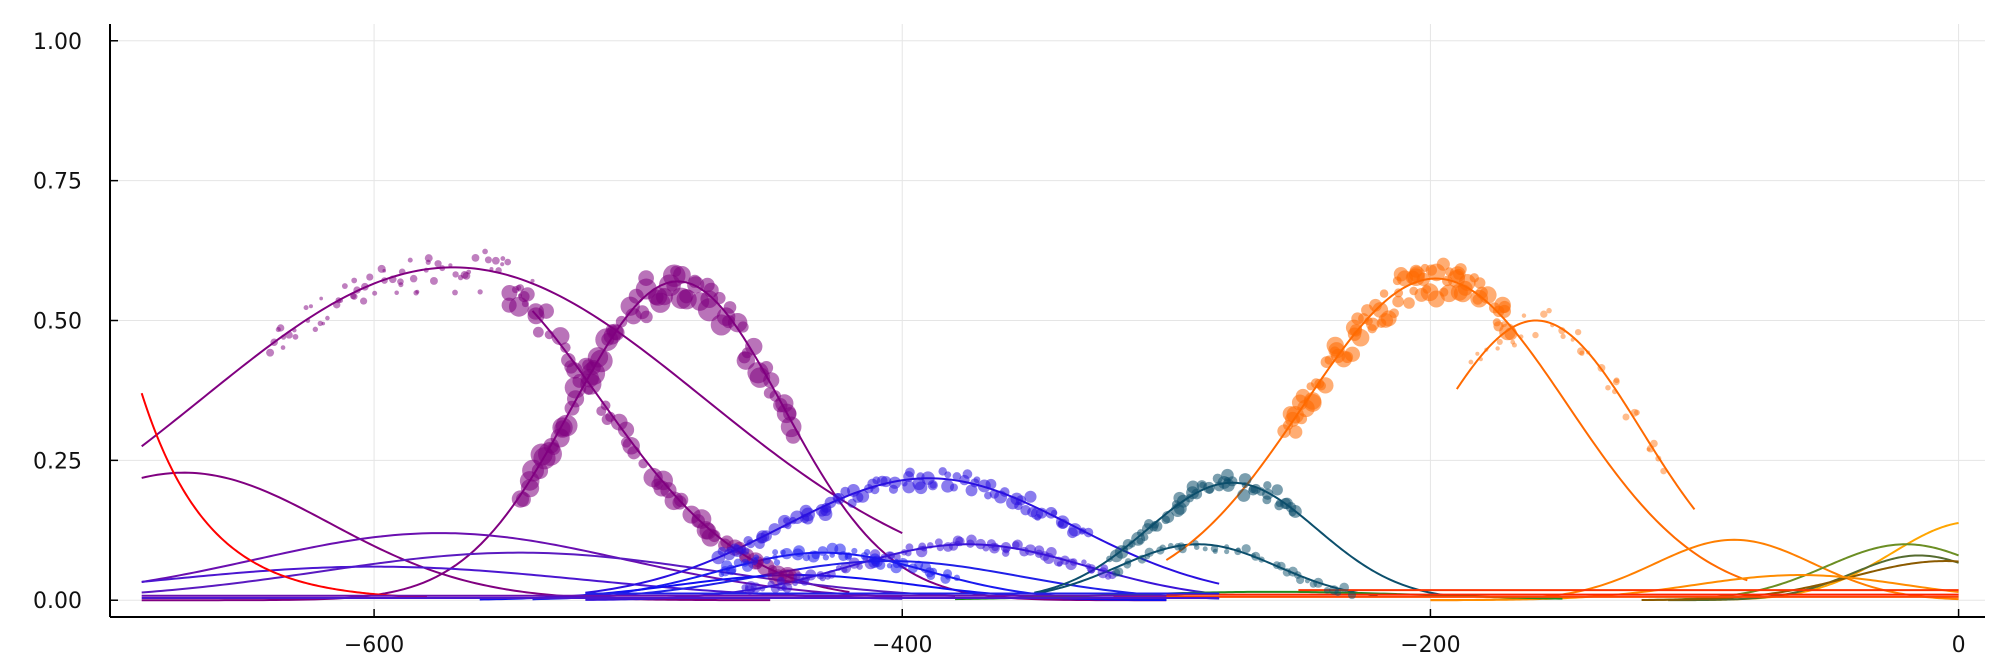 Image resolution: width=2000 pixels, height=666 pixels. I want to click on y-tick-label: 1.00, so click(57, 42).